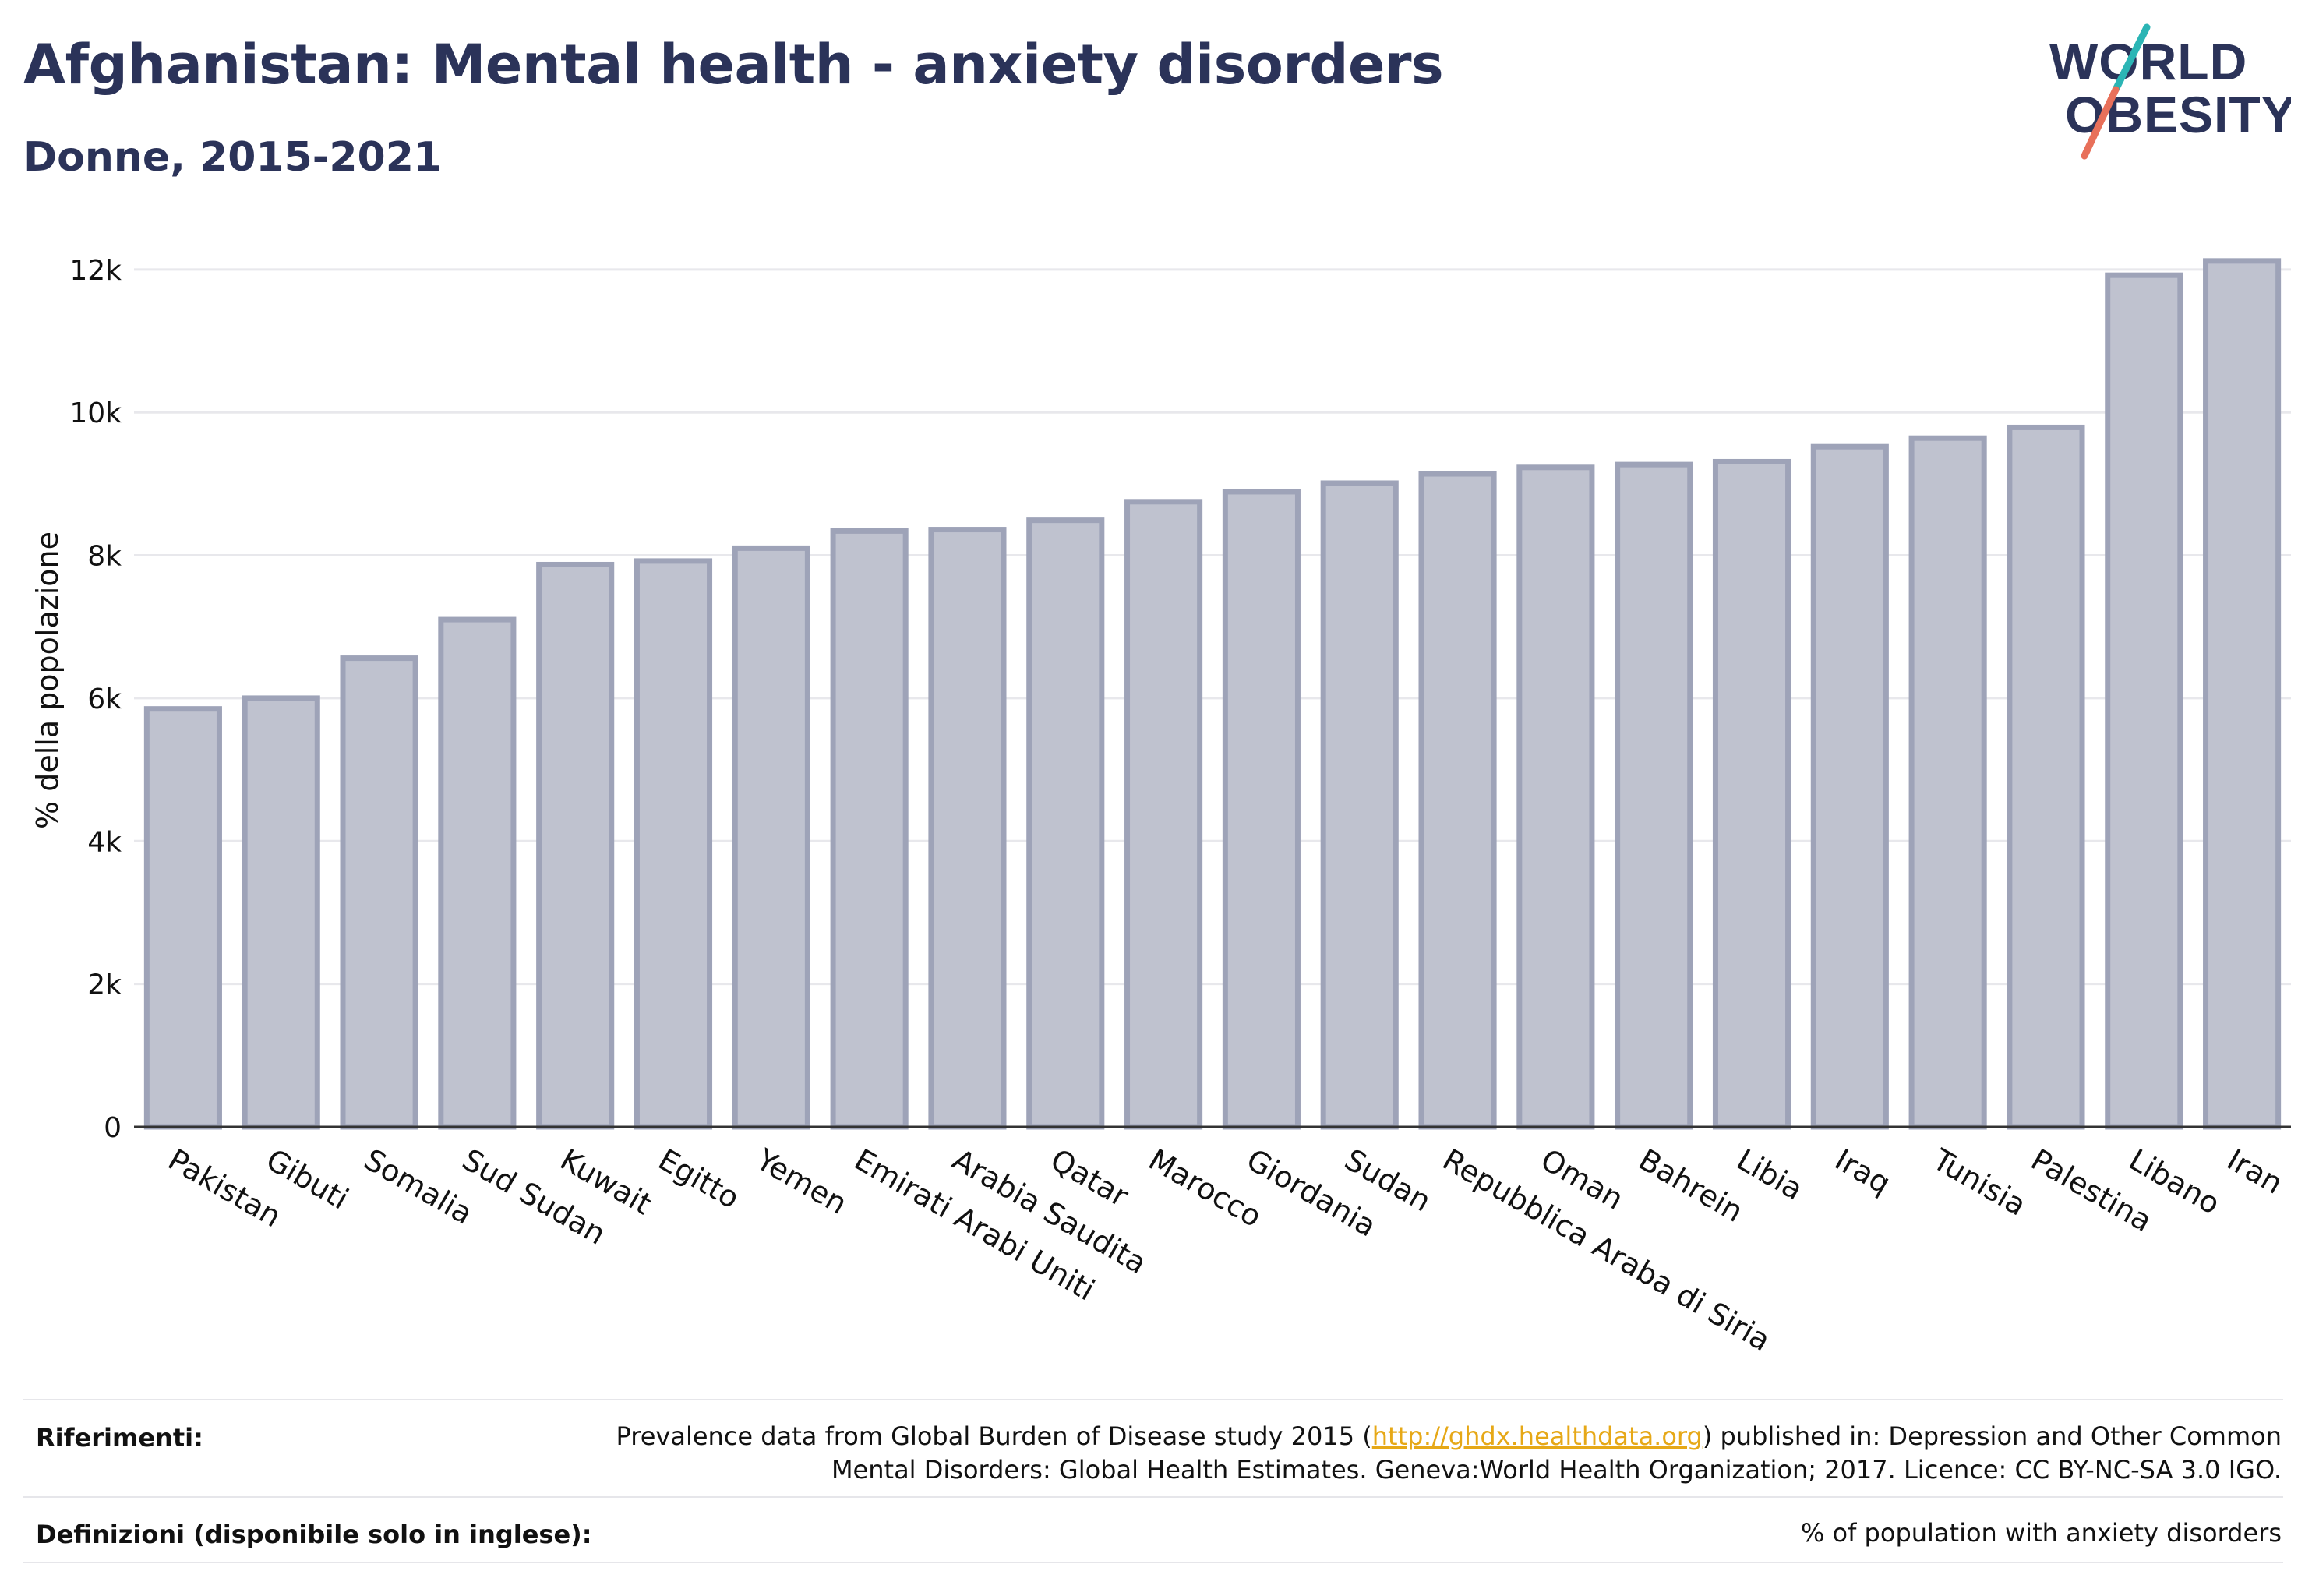  What do you see at coordinates (1947, 782) in the screenshot?
I see `bar-tunisia` at bounding box center [1947, 782].